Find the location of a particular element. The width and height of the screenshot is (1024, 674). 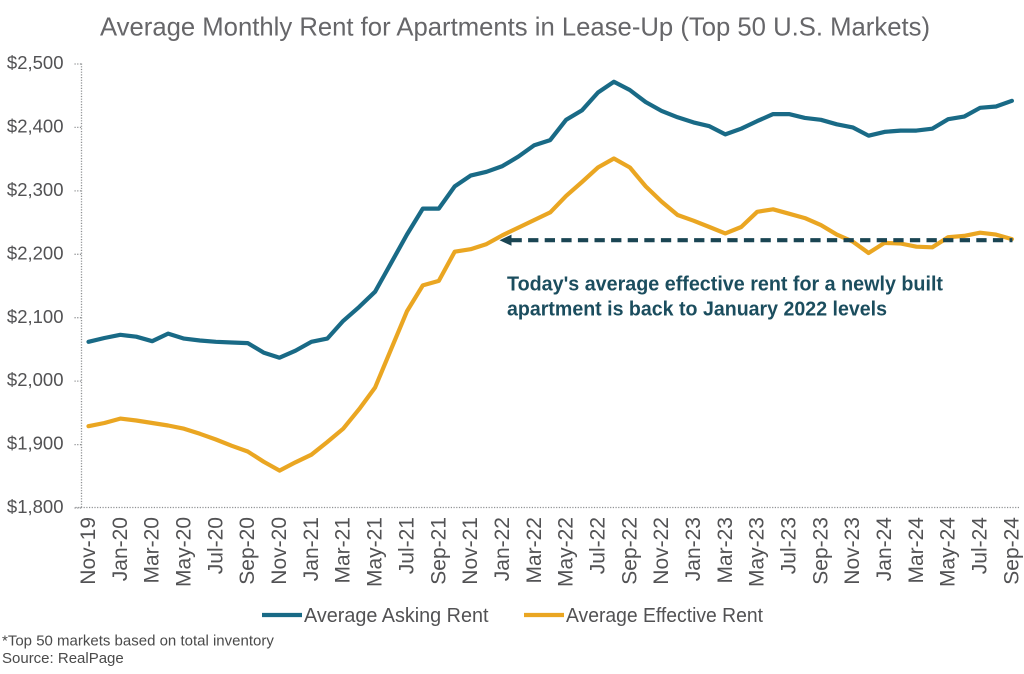

svg-text: May-22 is located at coordinates (566, 552).